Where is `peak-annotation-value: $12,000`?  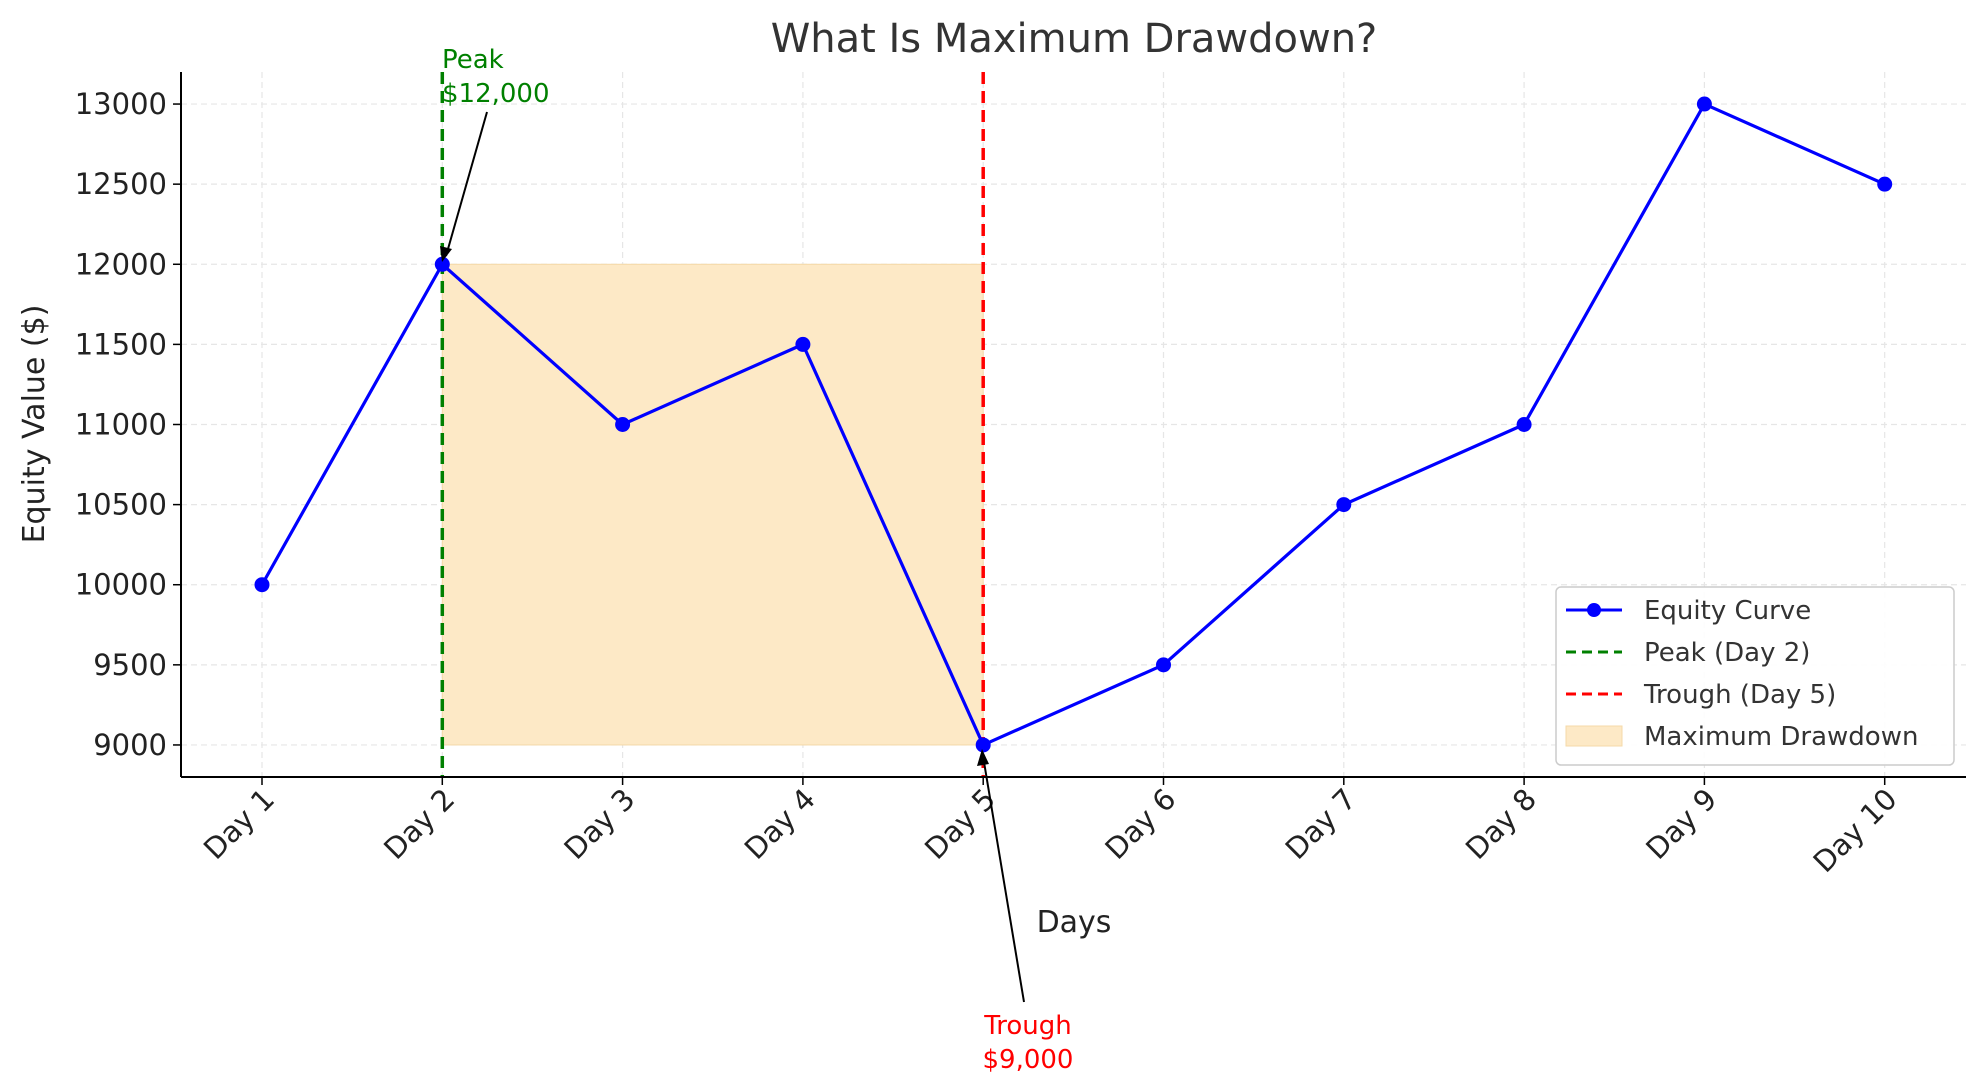 peak-annotation-value: $12,000 is located at coordinates (496, 94).